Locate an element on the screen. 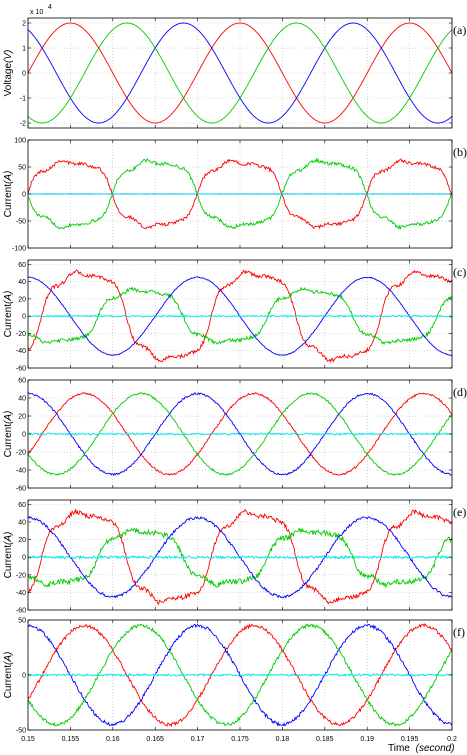  panel-label: (a) is located at coordinates (459, 30).